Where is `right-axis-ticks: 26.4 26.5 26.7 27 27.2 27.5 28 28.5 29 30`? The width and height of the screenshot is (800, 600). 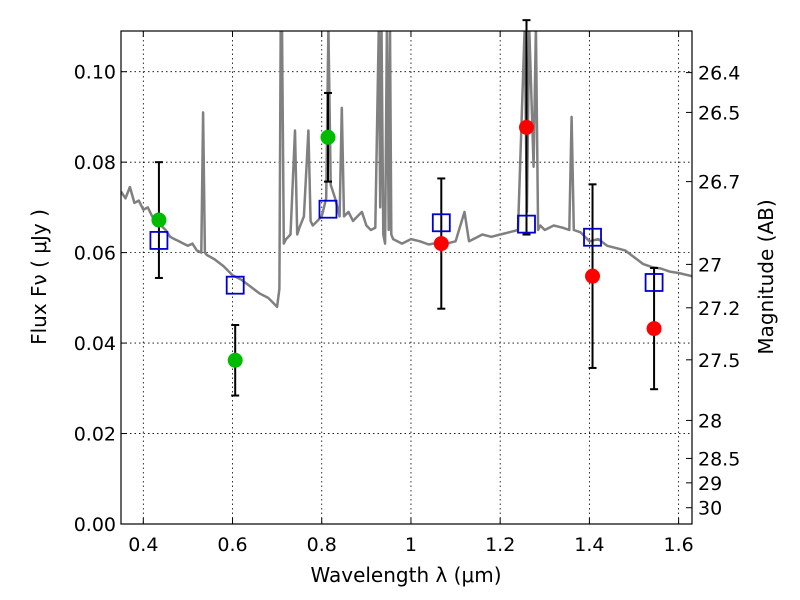
right-axis-ticks: 26.4 26.5 26.7 27 27.2 27.5 28 28.5 29 30 is located at coordinates (713, 291).